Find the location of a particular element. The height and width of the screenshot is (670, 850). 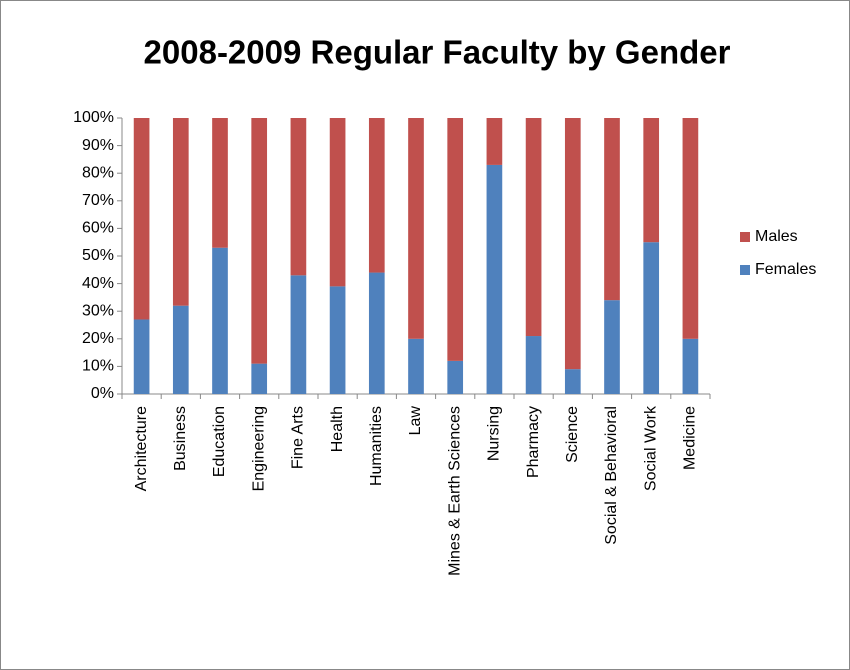

x-tick-label: Health is located at coordinates (337, 429).